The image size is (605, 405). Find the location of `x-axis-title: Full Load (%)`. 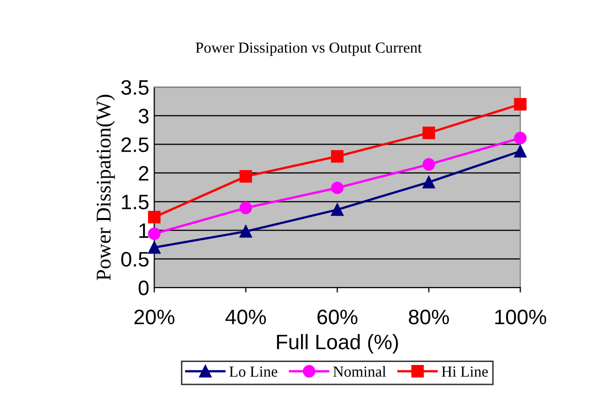

x-axis-title: Full Load (%) is located at coordinates (337, 344).